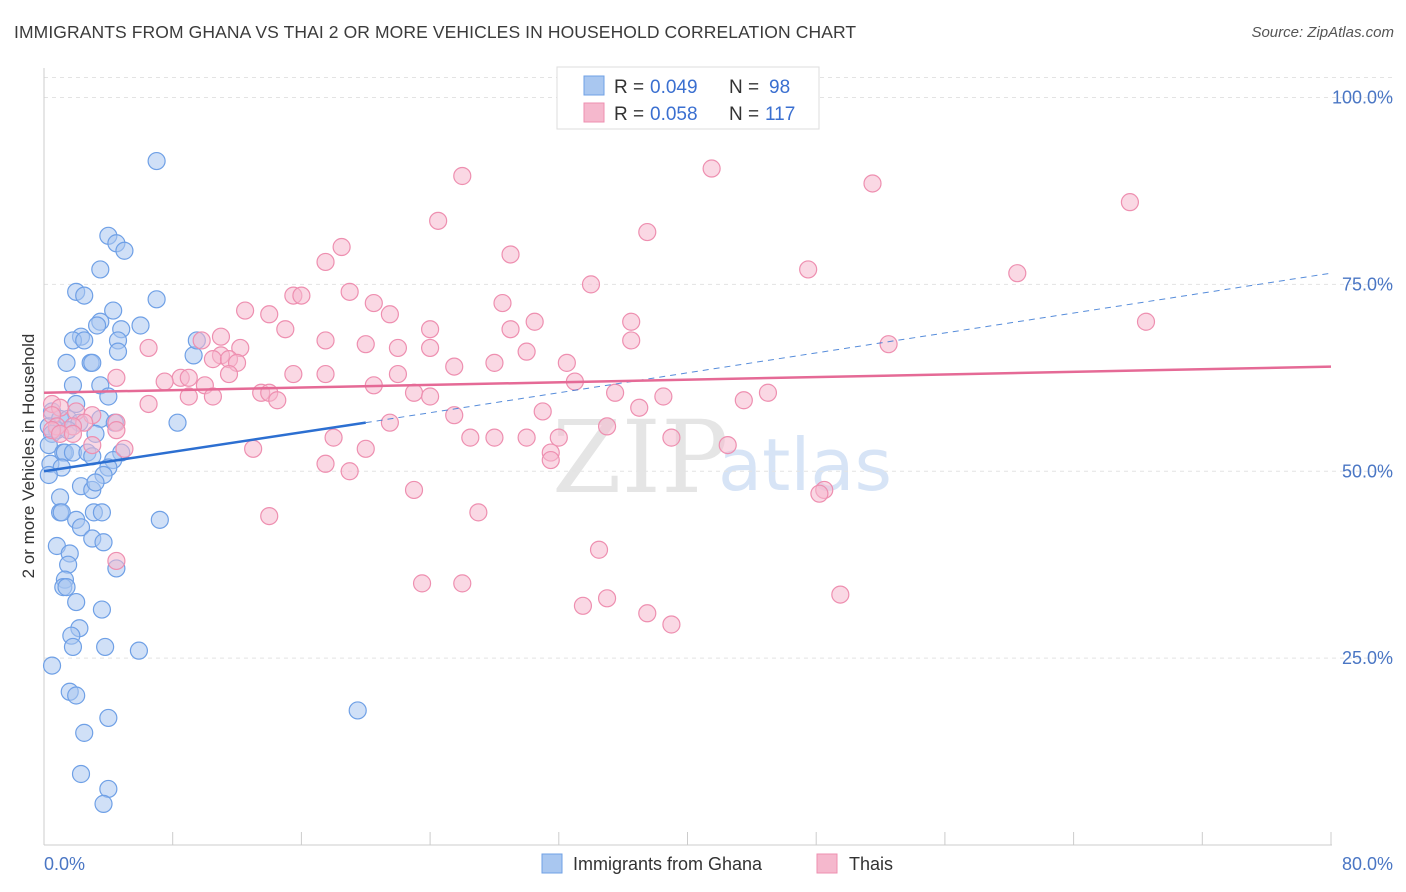 The image size is (1406, 892). I want to click on watermark-atlas: atlas, so click(805, 465).